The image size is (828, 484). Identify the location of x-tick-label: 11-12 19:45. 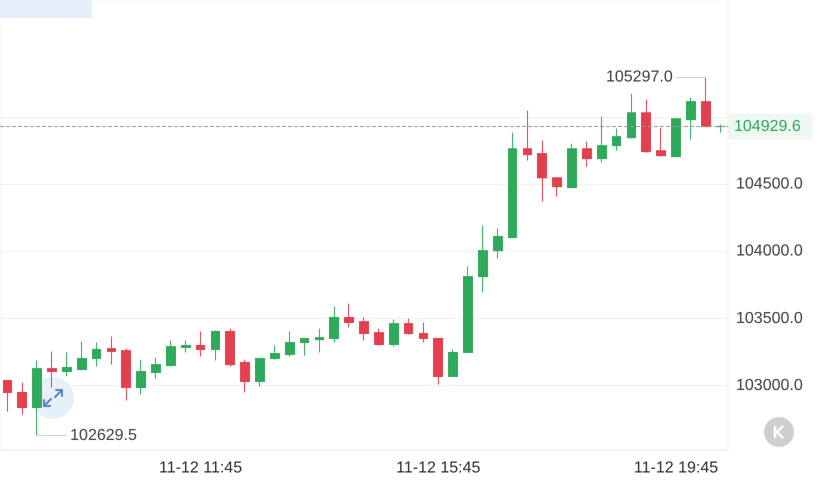
(676, 468).